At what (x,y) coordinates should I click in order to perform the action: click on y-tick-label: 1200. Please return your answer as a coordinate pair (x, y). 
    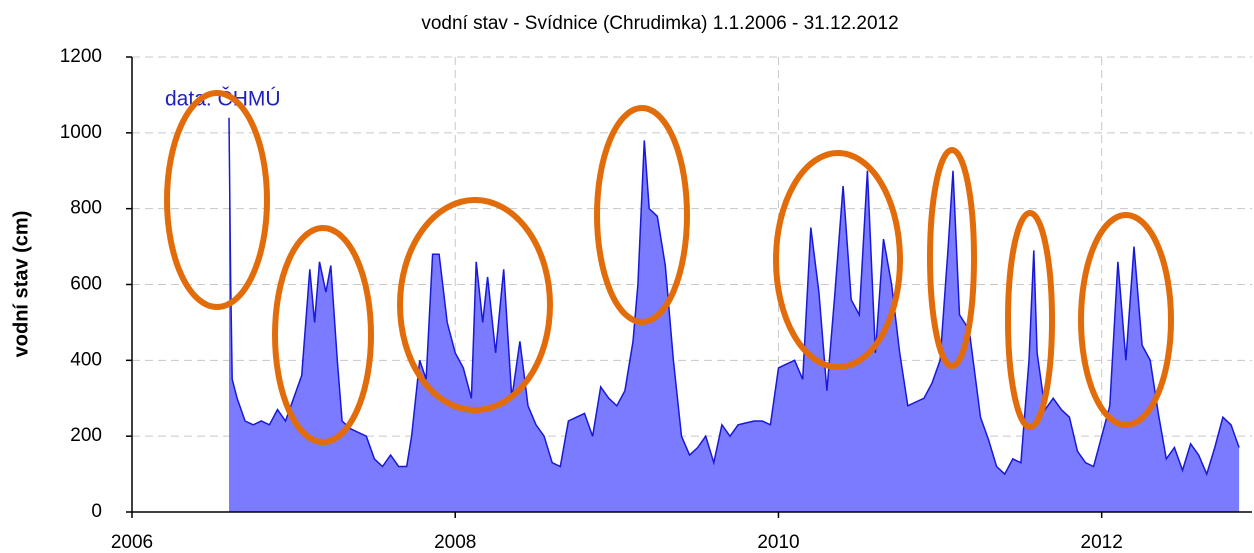
    Looking at the image, I should click on (81, 56).